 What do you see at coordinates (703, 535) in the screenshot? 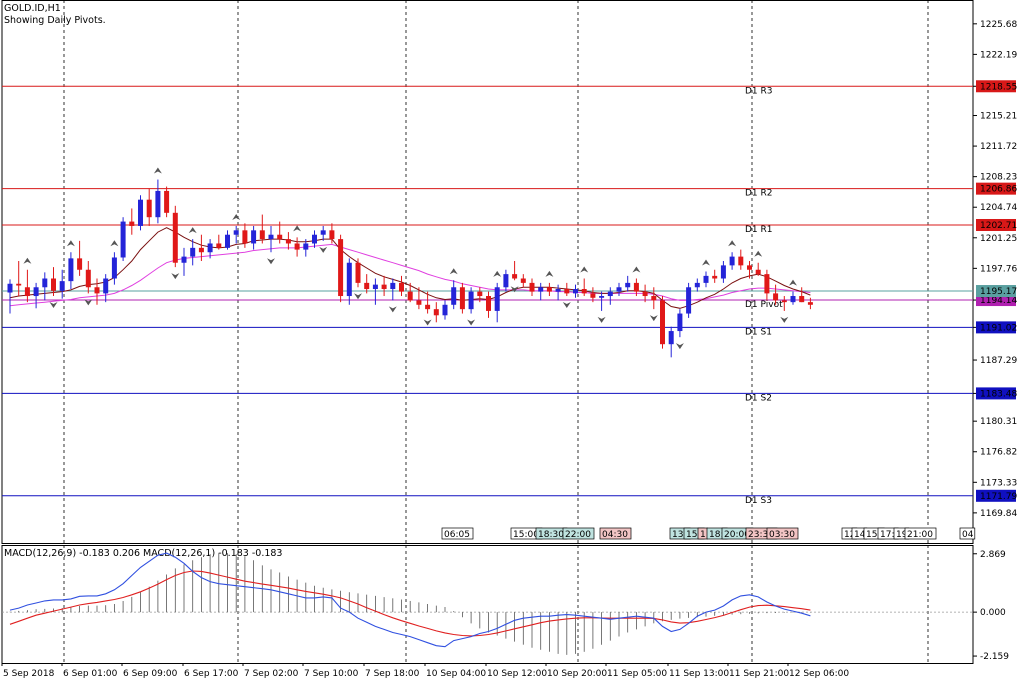
I see `session-time-tag-label: 1` at bounding box center [703, 535].